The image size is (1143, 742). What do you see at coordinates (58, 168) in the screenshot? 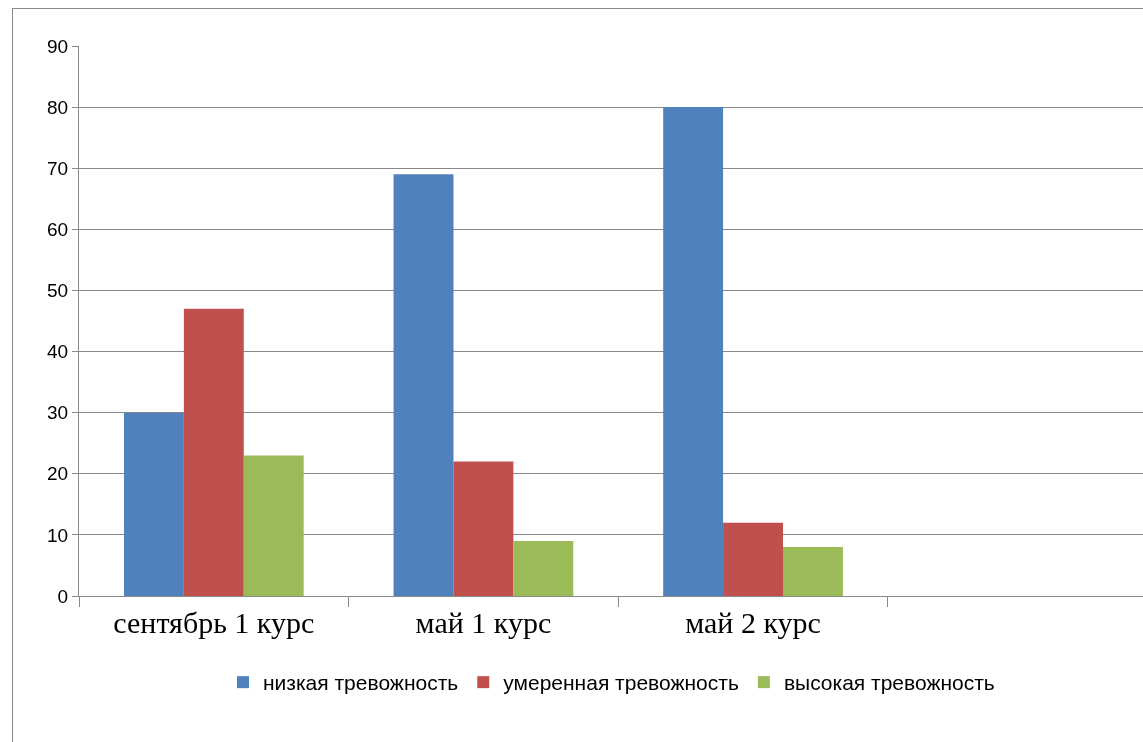
I see `y-tick-label: 70` at bounding box center [58, 168].